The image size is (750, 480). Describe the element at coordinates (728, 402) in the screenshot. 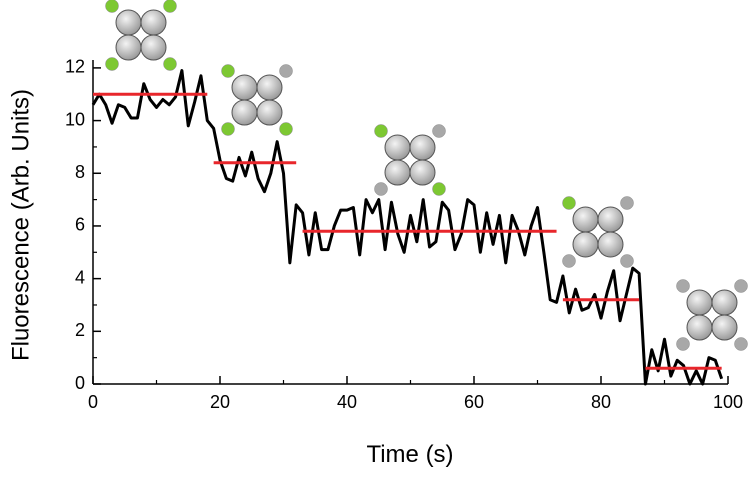

I see `x-tick-label: 100` at that location.